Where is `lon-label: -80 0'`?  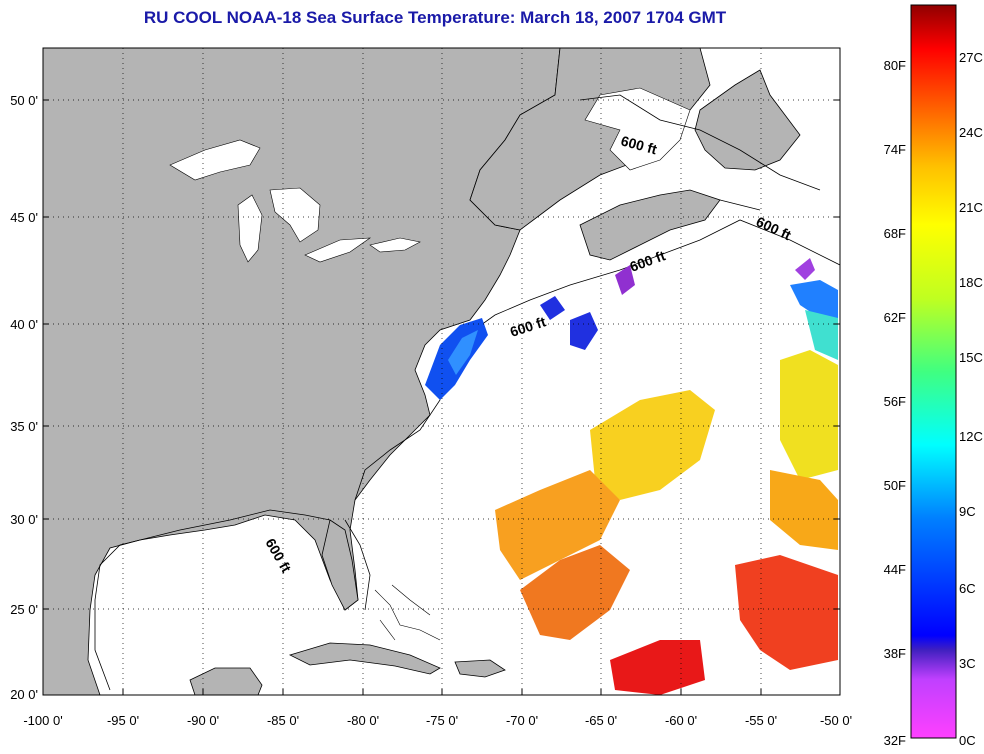 lon-label: -80 0' is located at coordinates (363, 720).